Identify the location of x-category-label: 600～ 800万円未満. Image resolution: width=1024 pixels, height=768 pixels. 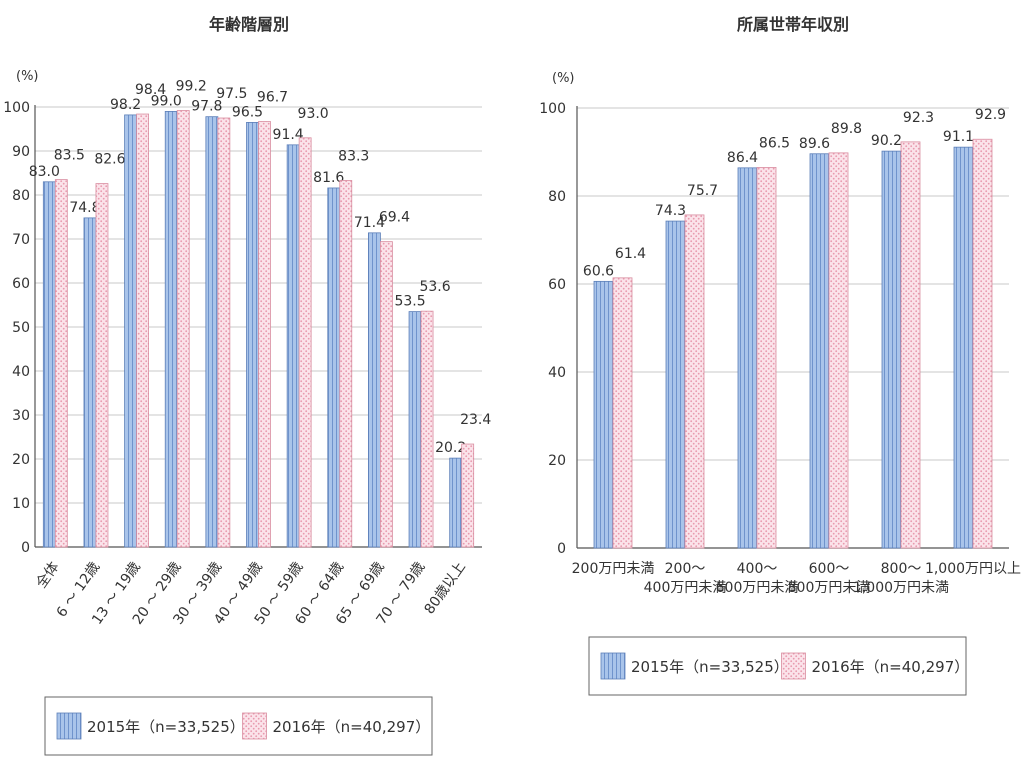
(829, 578).